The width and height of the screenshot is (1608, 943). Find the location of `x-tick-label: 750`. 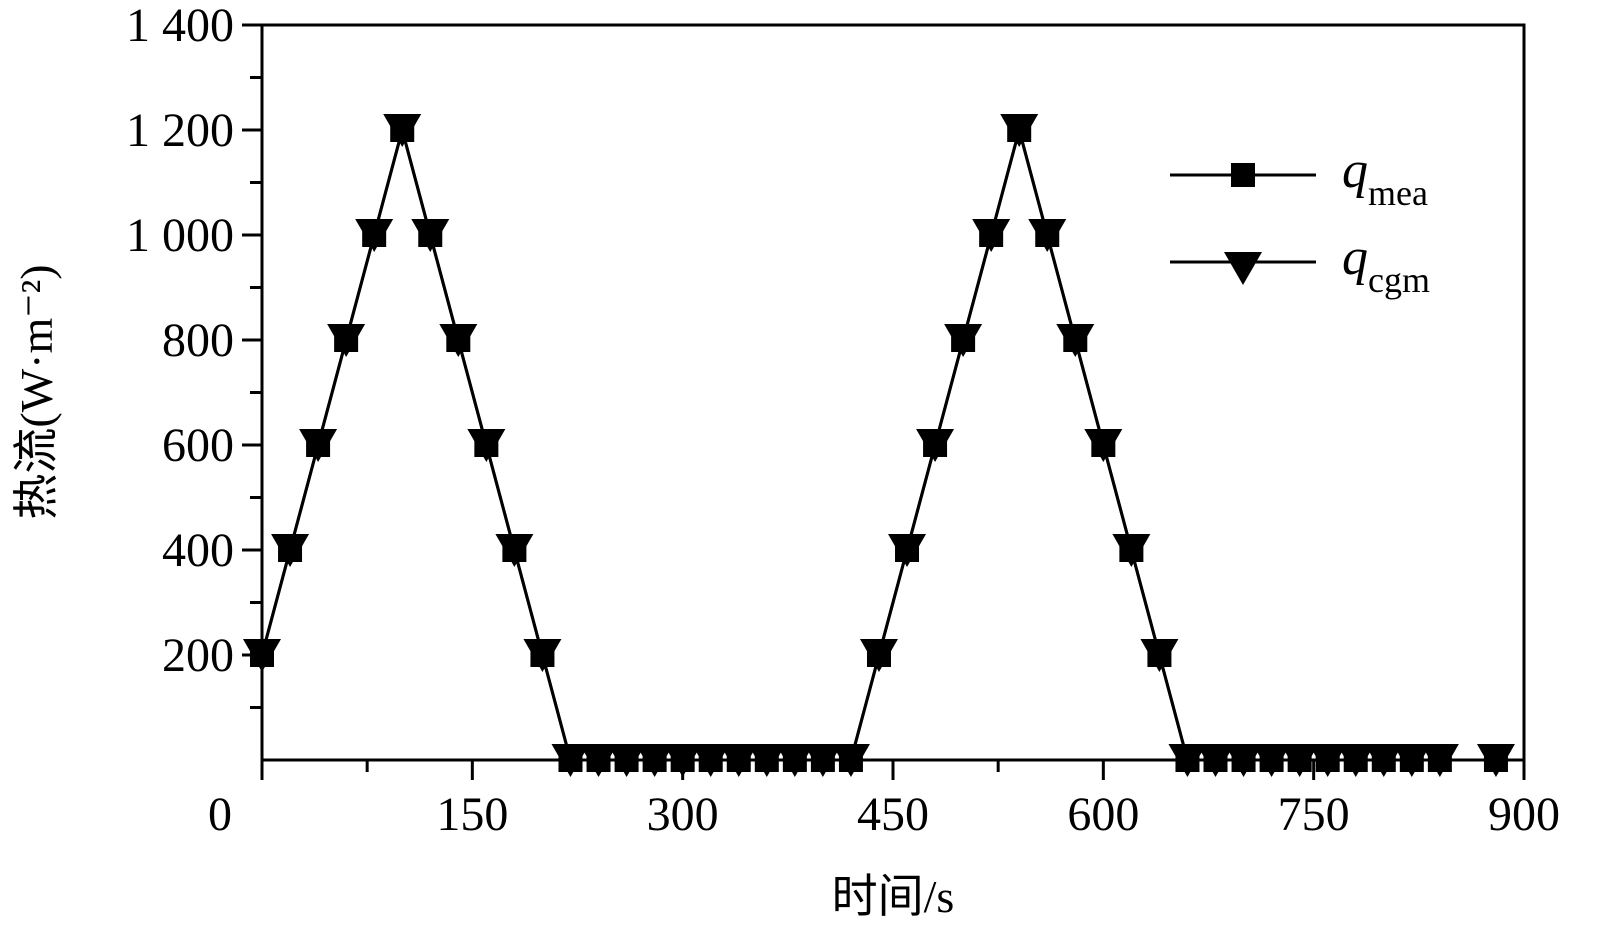

x-tick-label: 750 is located at coordinates (1314, 814).